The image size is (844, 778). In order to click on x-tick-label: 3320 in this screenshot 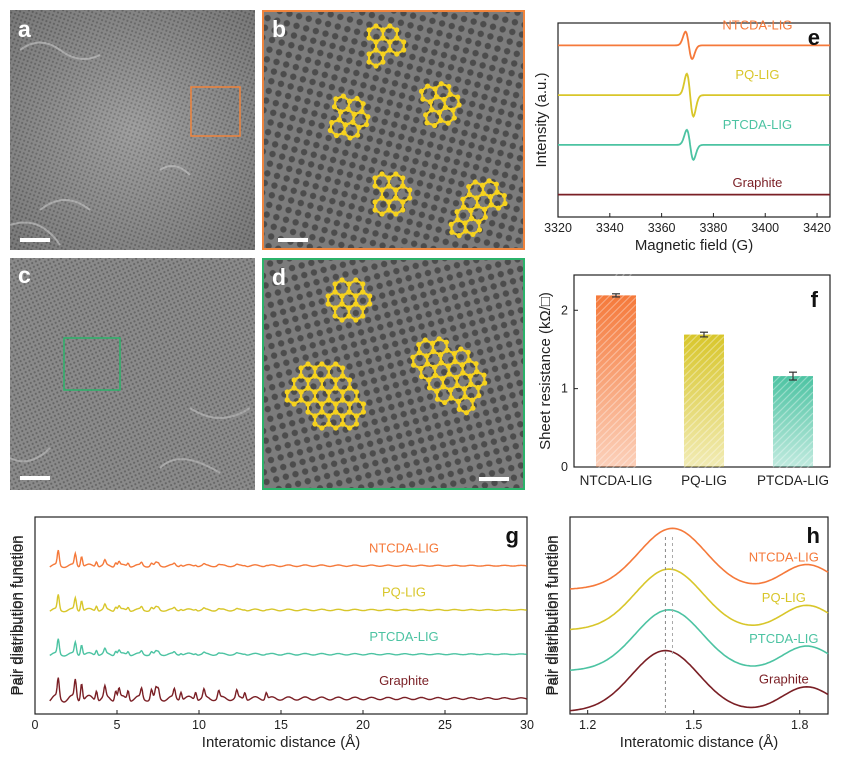, I will do `click(558, 228)`.